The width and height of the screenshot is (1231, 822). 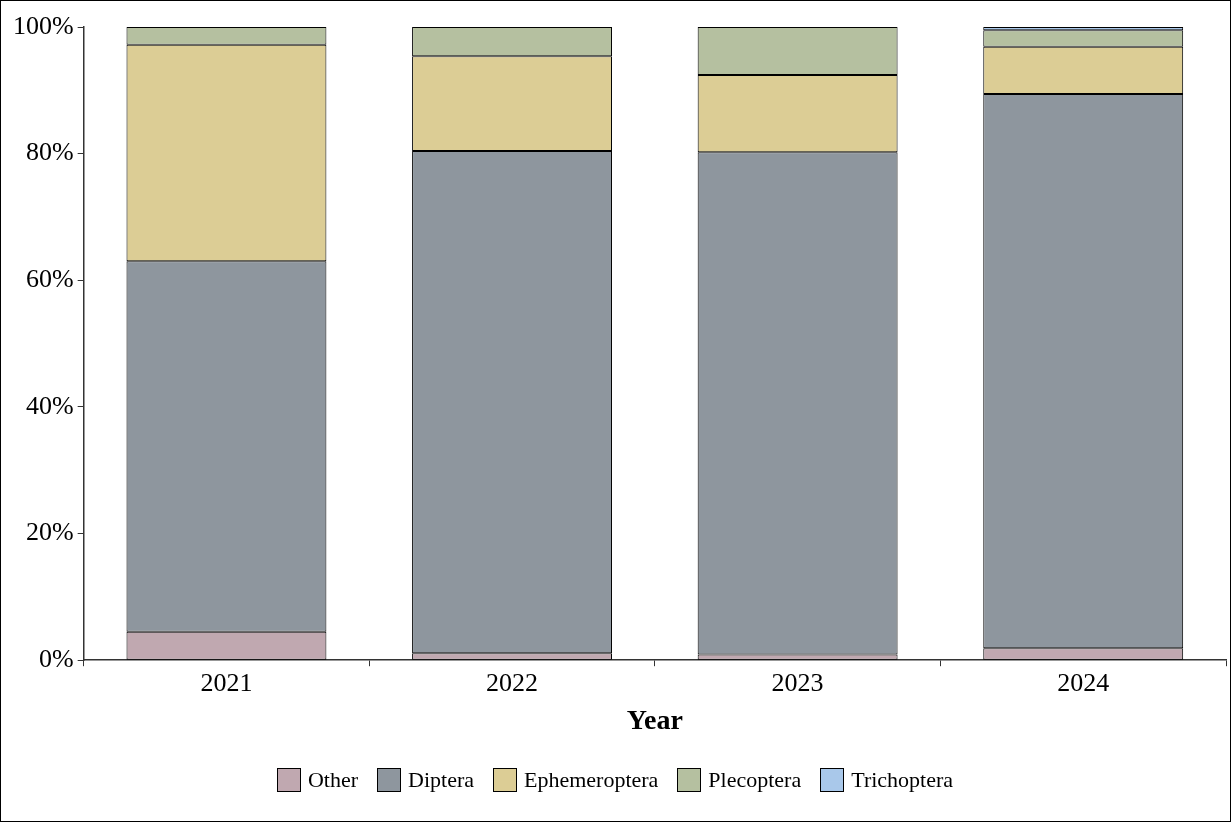 I want to click on legend-label: Other, so click(x=333, y=780).